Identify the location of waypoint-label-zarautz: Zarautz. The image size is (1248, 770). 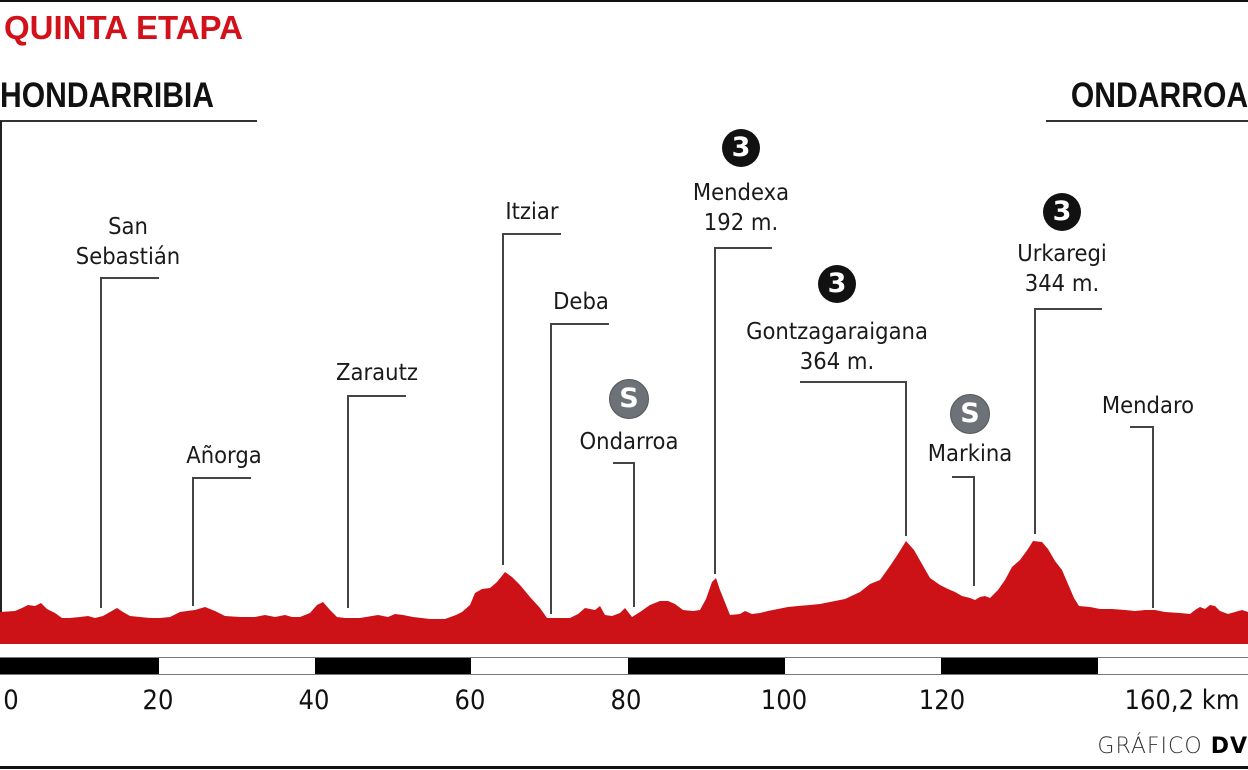
(377, 373).